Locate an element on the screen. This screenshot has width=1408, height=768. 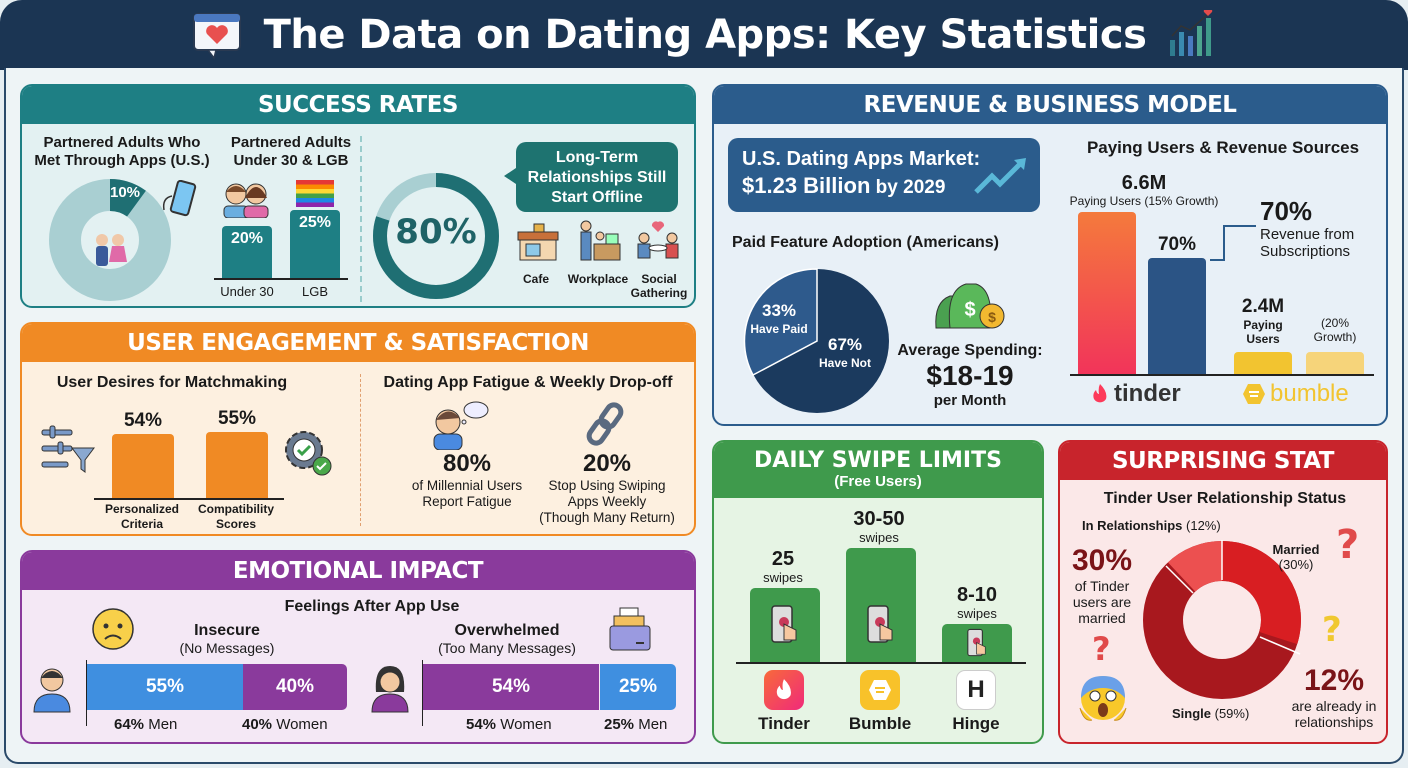
adoption-pie-chart is located at coordinates (816, 340).